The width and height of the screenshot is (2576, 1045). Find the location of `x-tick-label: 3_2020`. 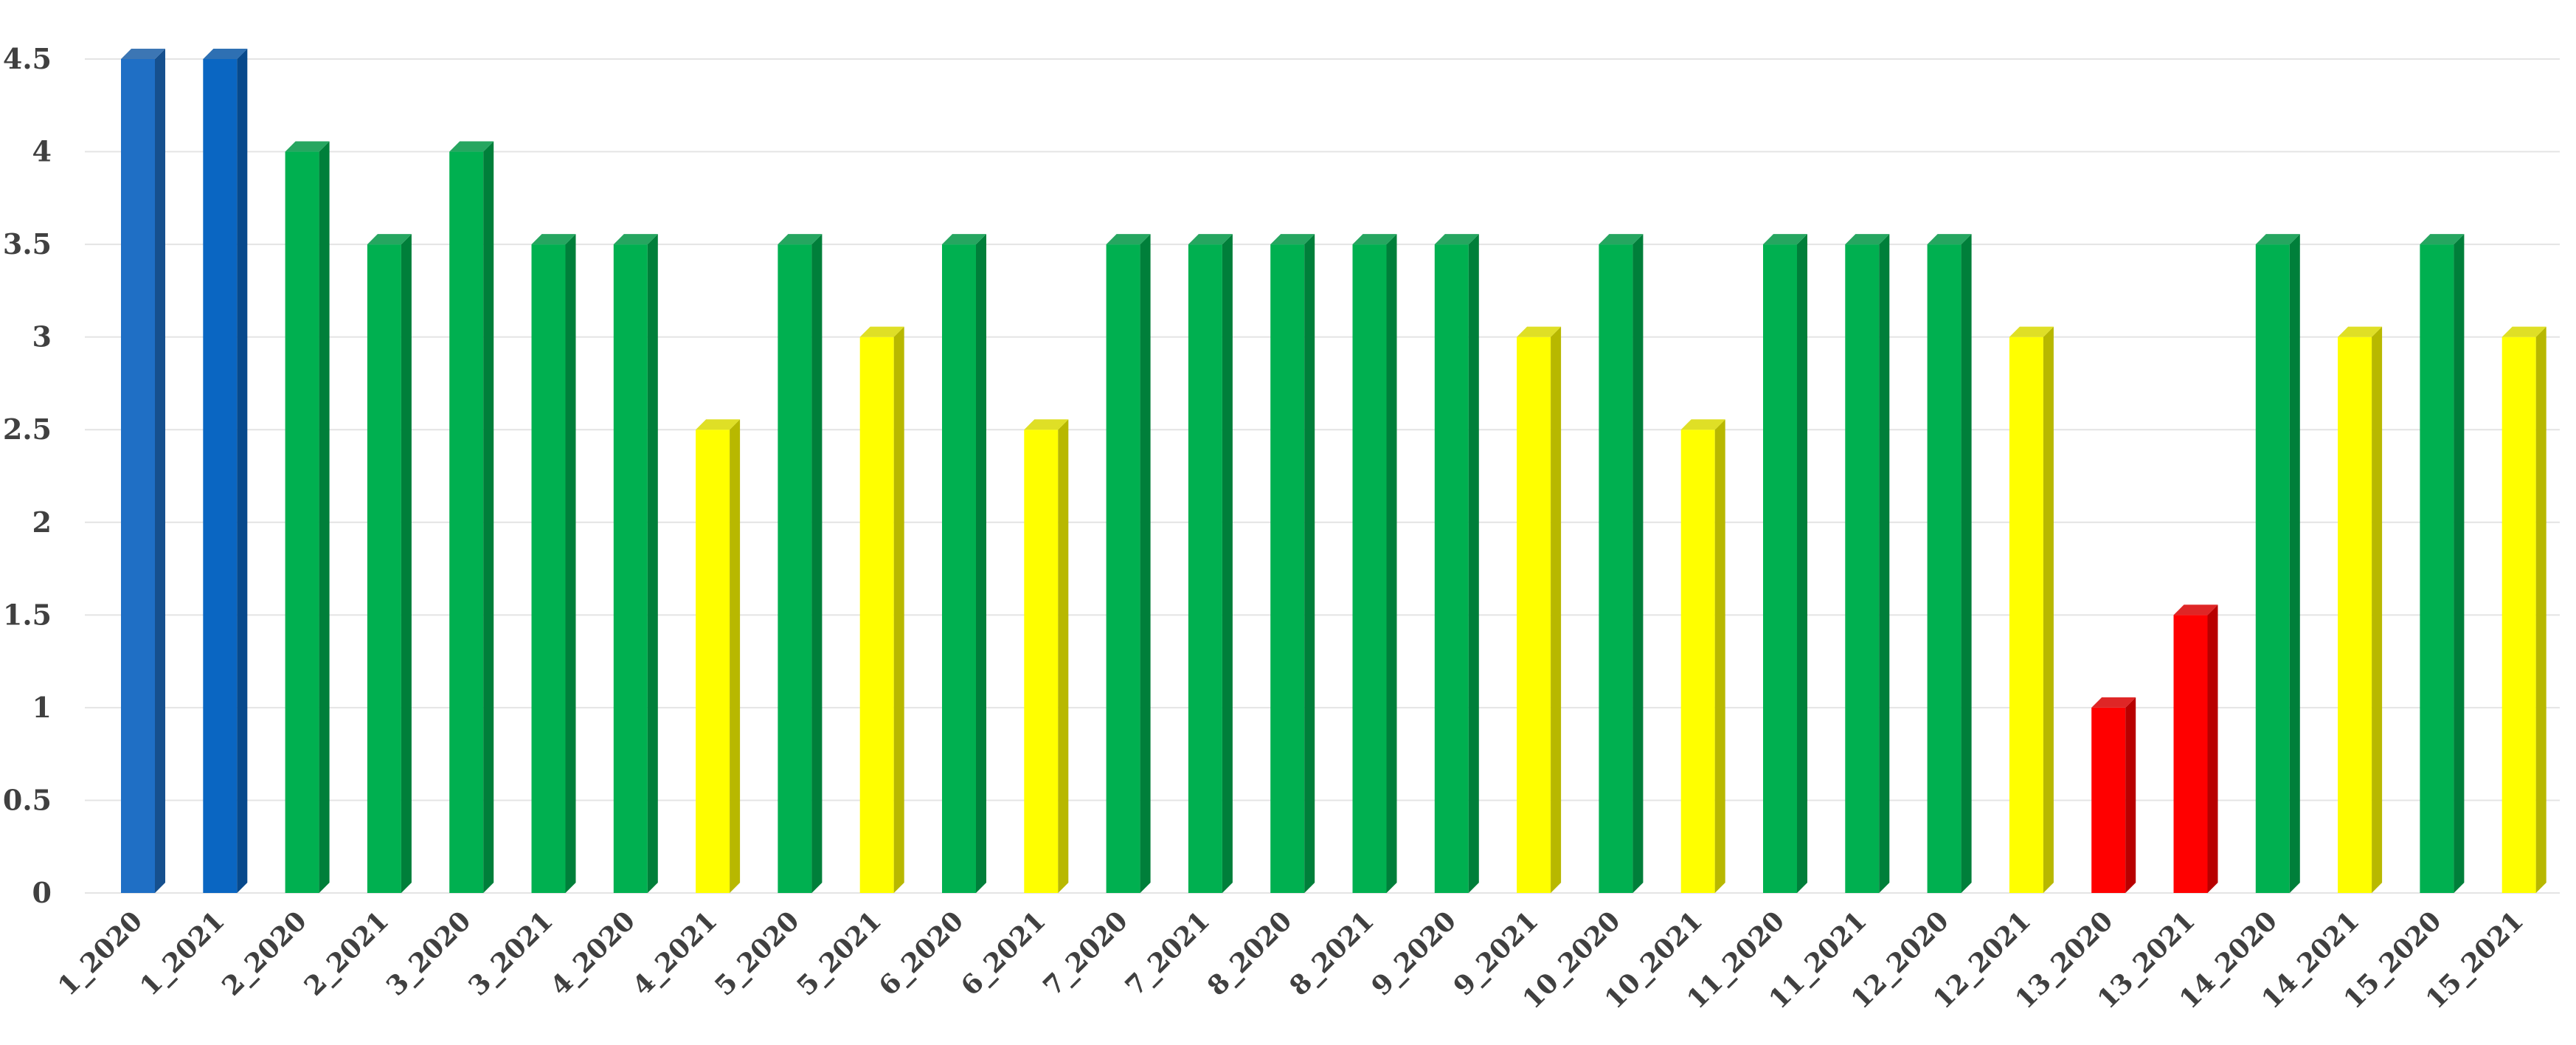

x-tick-label: 3_2020 is located at coordinates (429, 954).